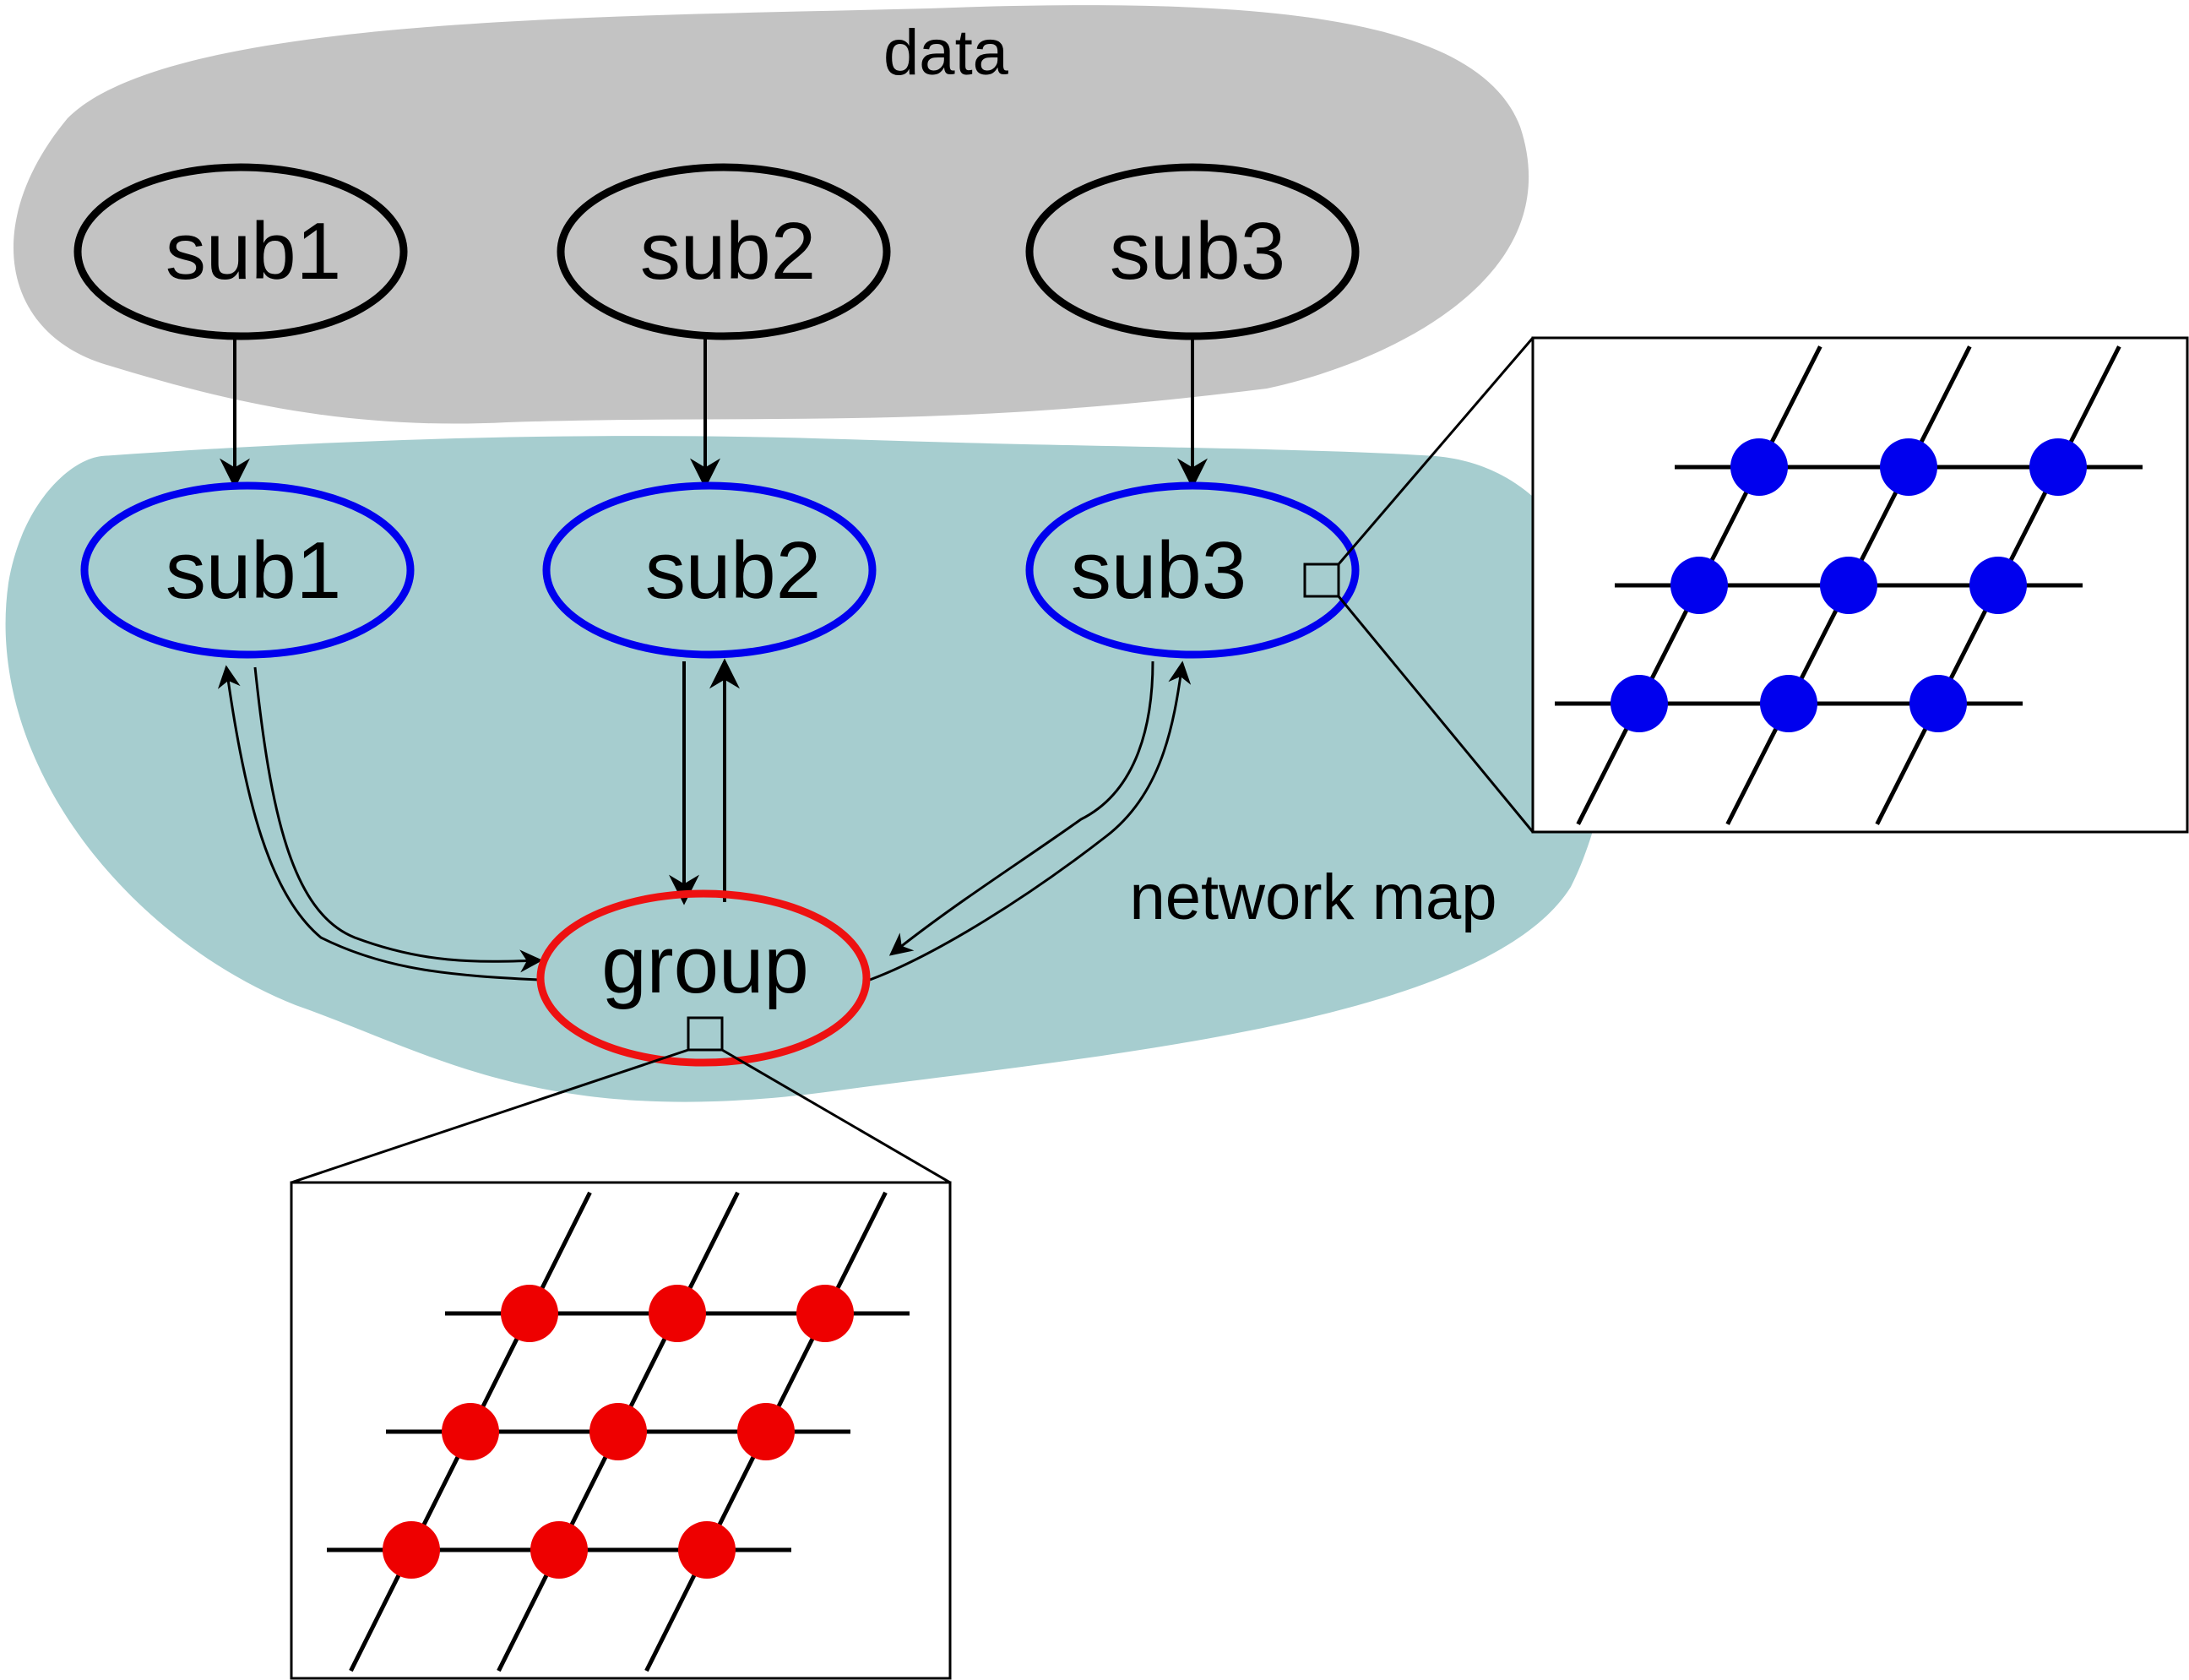  What do you see at coordinates (398, 819) in the screenshot?
I see `edge-net-sub1-to-group` at bounding box center [398, 819].